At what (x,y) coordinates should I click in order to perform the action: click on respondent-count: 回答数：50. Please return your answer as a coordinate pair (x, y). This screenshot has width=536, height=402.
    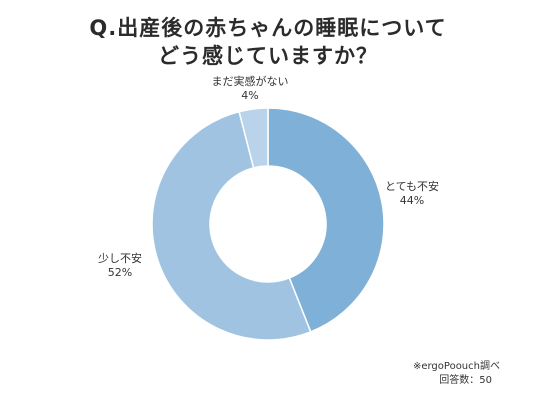
    Looking at the image, I should click on (465, 380).